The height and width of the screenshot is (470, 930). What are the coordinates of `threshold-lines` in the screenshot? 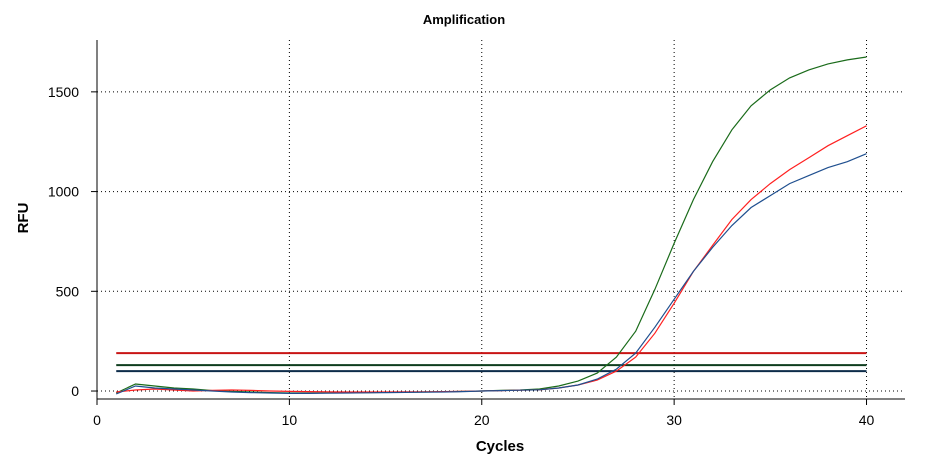 It's located at (491, 362).